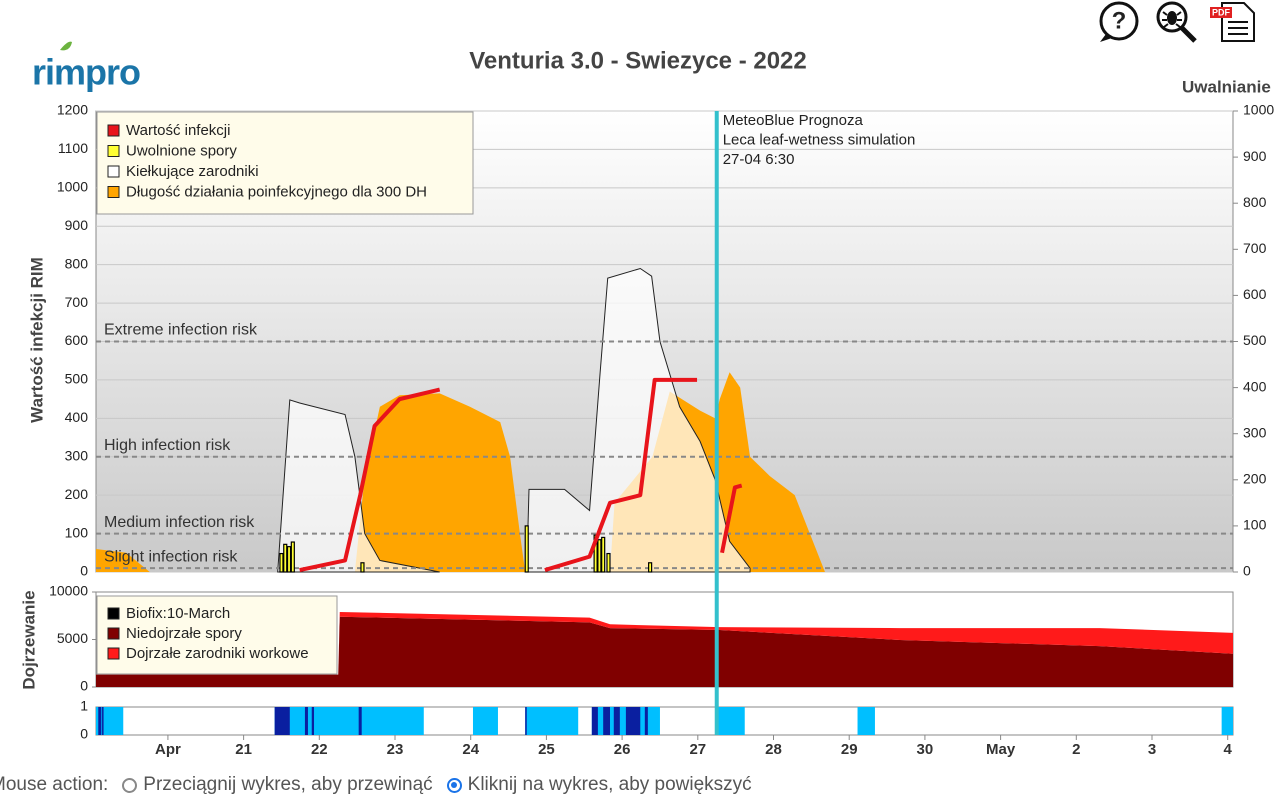 The height and width of the screenshot is (805, 1280). Describe the element at coordinates (1221, 12) in the screenshot. I see `pdf-label: PDF` at that location.